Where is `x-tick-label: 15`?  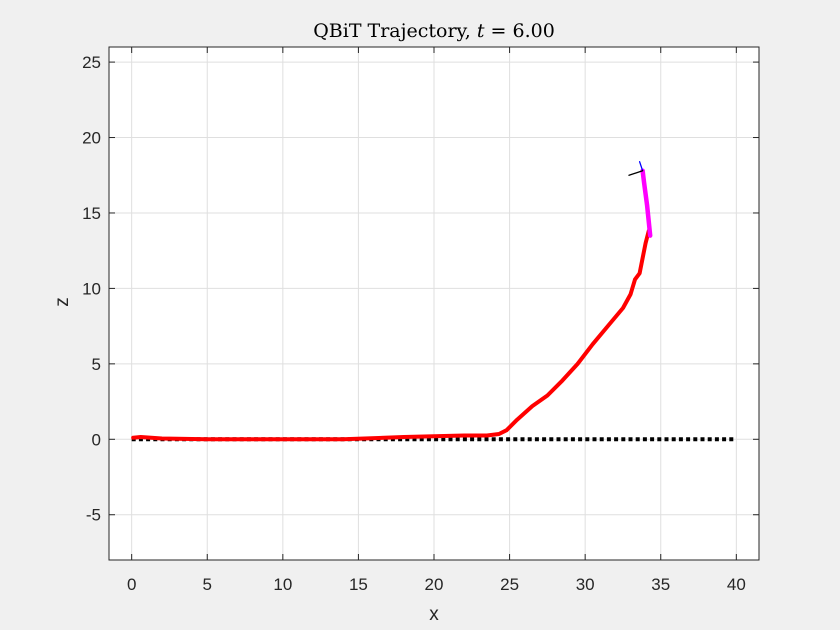
x-tick-label: 15 is located at coordinates (358, 584).